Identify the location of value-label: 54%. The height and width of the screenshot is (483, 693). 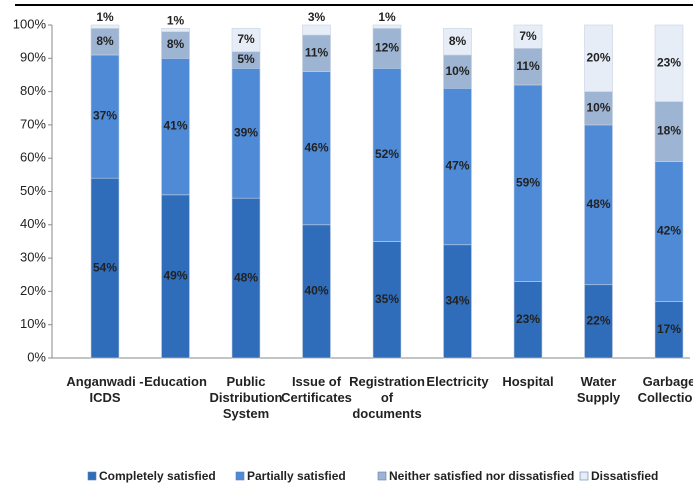
(105, 267).